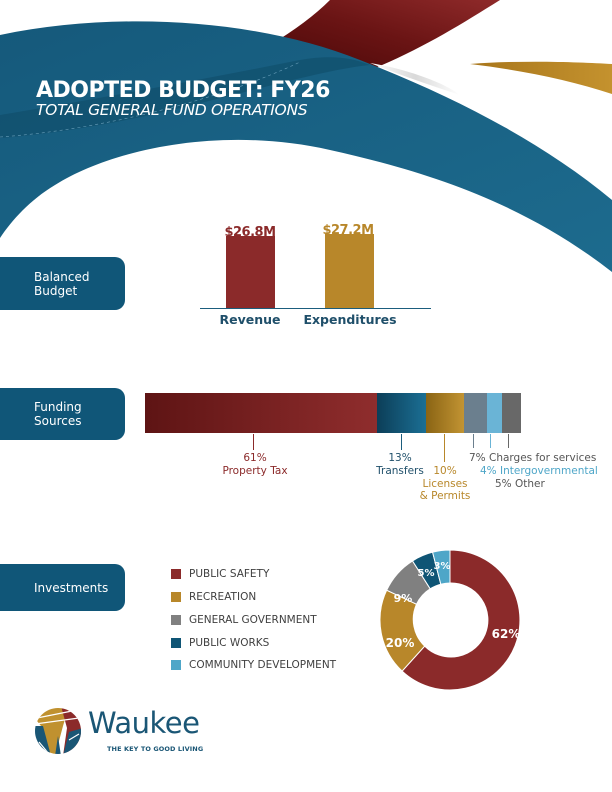 The image size is (612, 792). What do you see at coordinates (350, 319) in the screenshot?
I see `expenditures-label: Expenditures` at bounding box center [350, 319].